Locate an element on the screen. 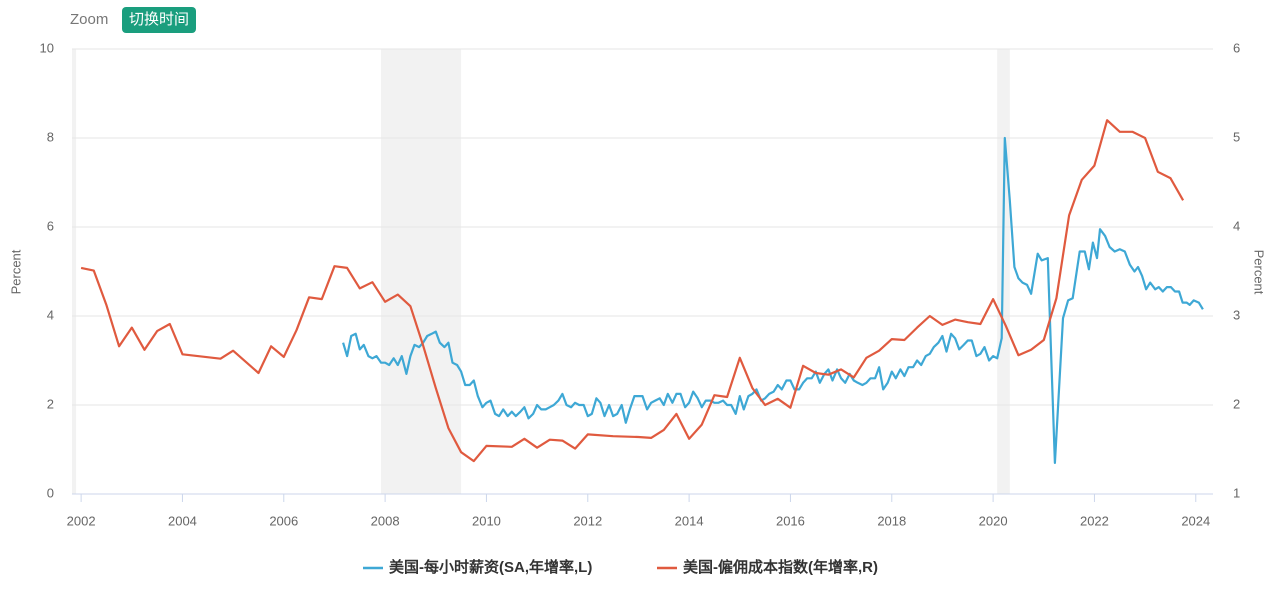 This screenshot has height=600, width=1285. y2-tick-label: 3 is located at coordinates (1236, 314).